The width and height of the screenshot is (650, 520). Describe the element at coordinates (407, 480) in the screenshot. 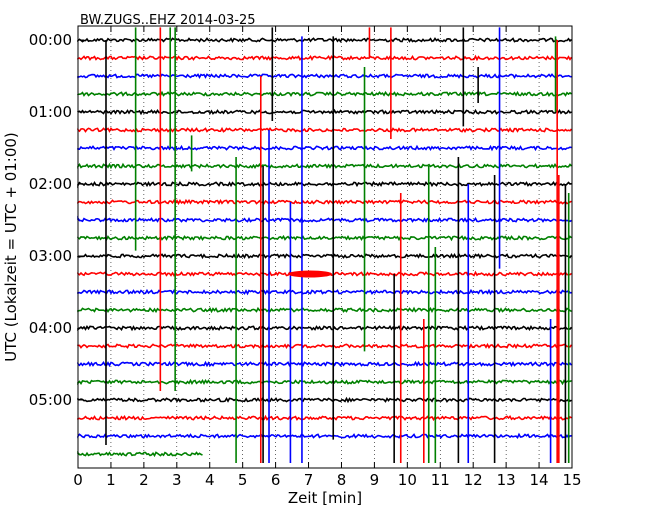

I see `x-tick-label: 10` at that location.